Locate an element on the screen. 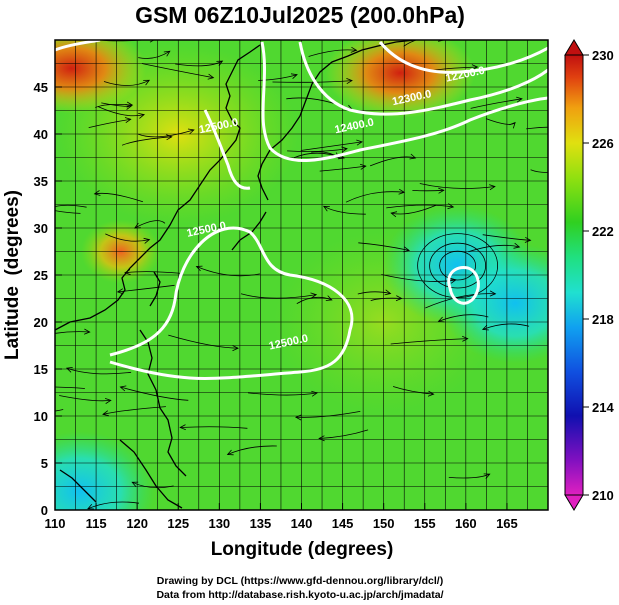 This screenshot has height=605, width=619. x-tick-label: 115 is located at coordinates (96, 523).